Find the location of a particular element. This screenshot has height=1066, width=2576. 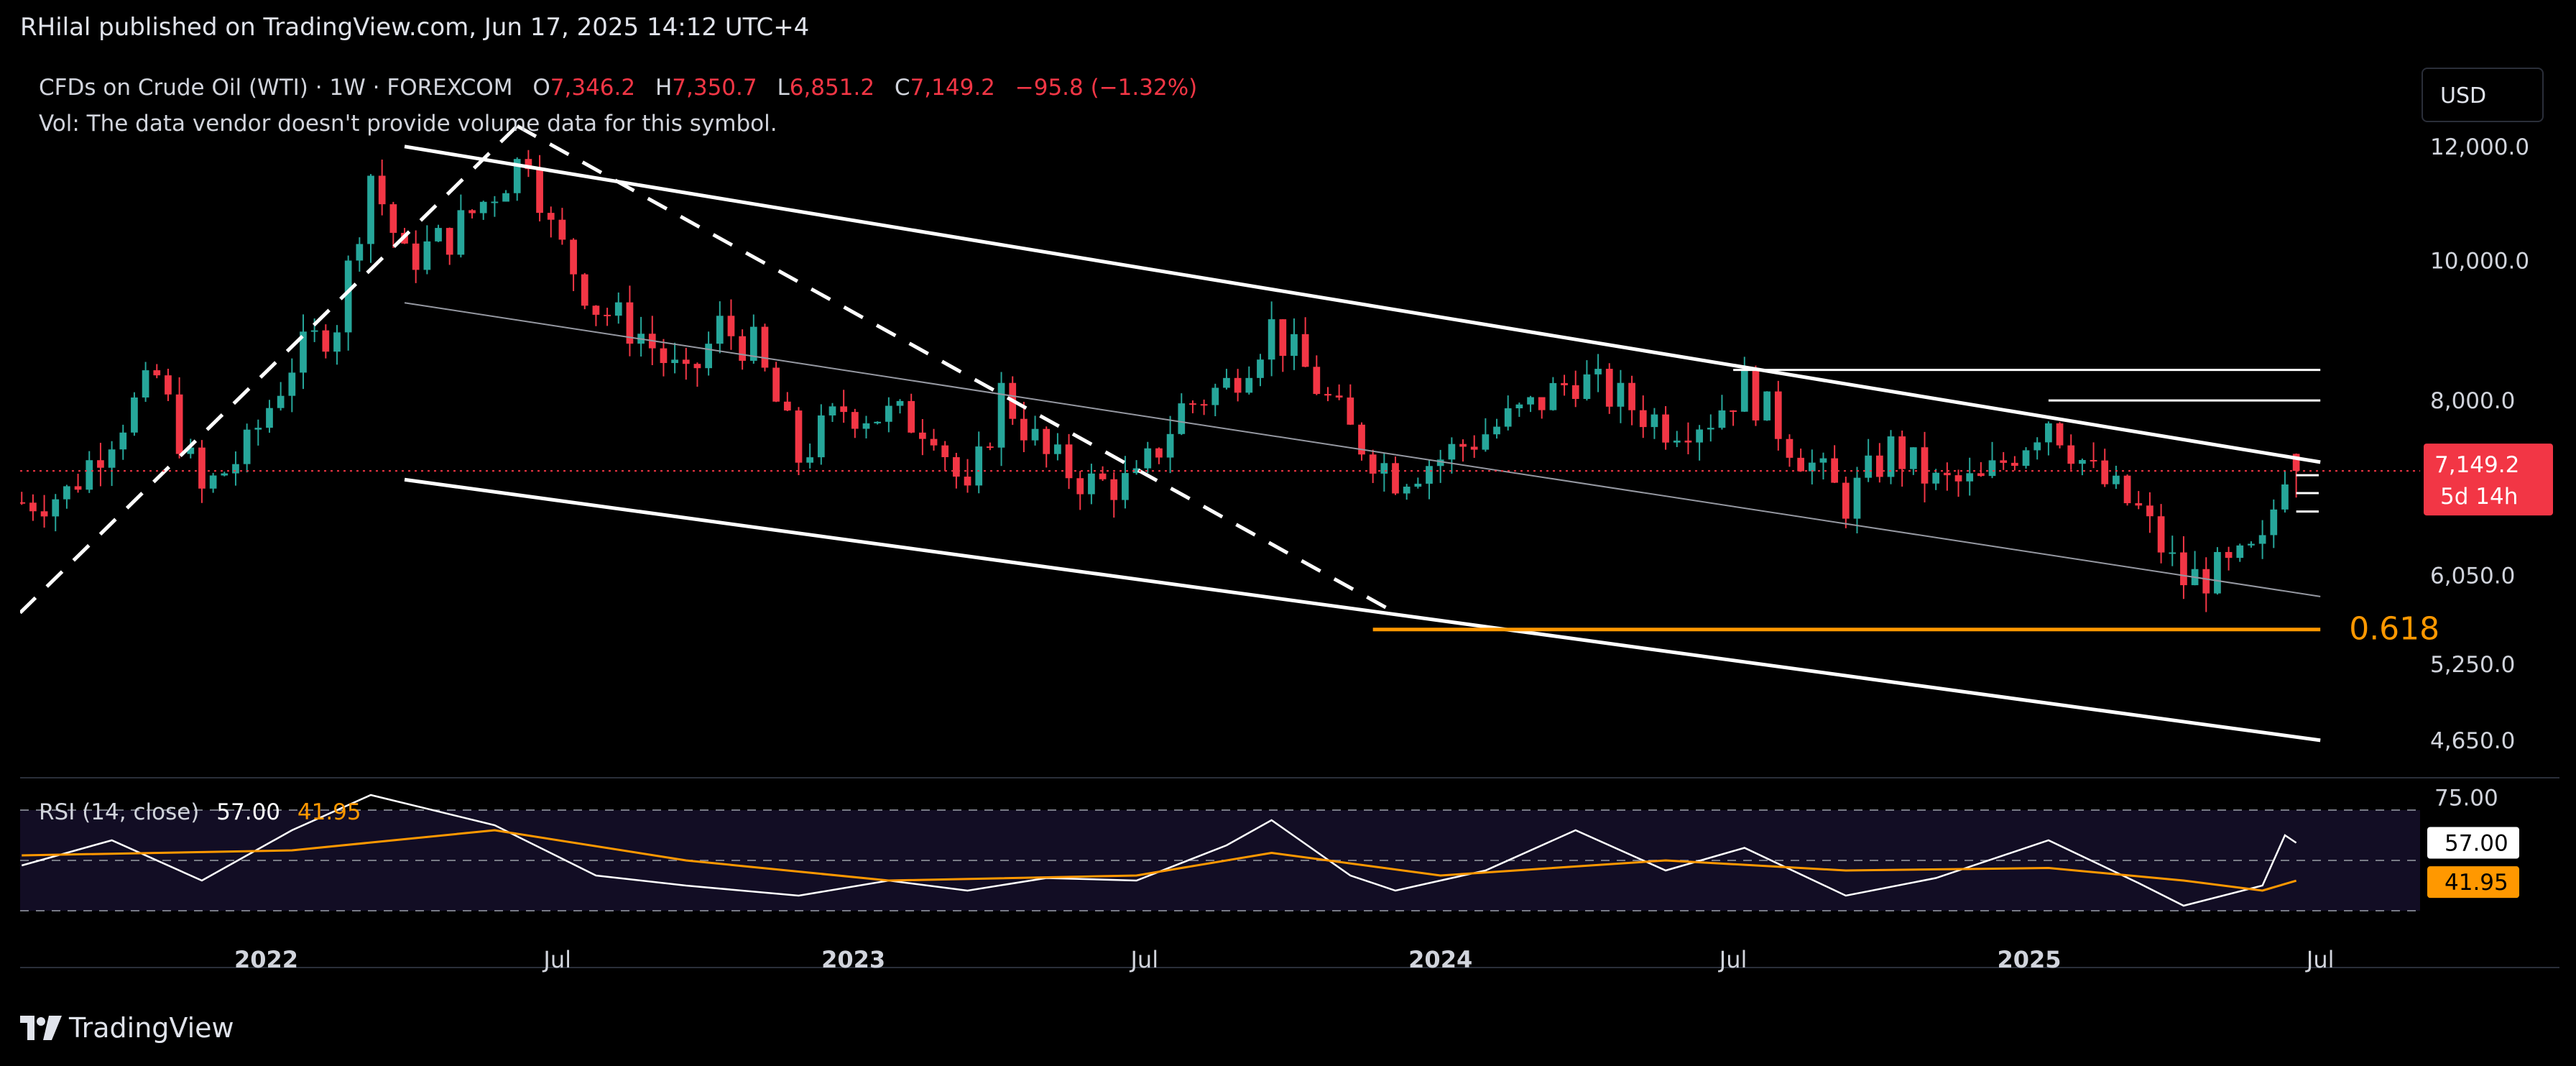

rsi-ma-value: 41.95 is located at coordinates (329, 812).